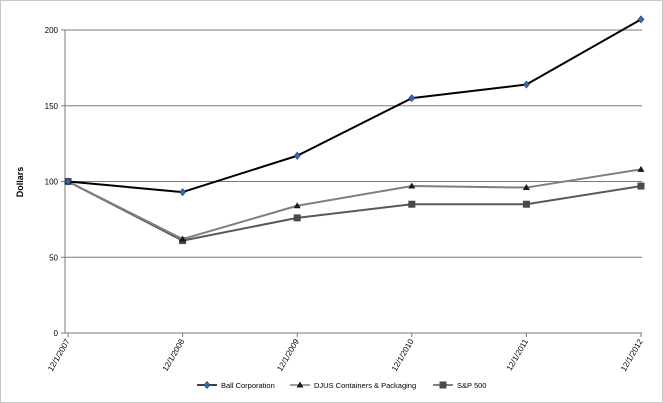 The width and height of the screenshot is (663, 403). What do you see at coordinates (471, 385) in the screenshot?
I see `legend-label-s-p-500: S&P 500` at bounding box center [471, 385].